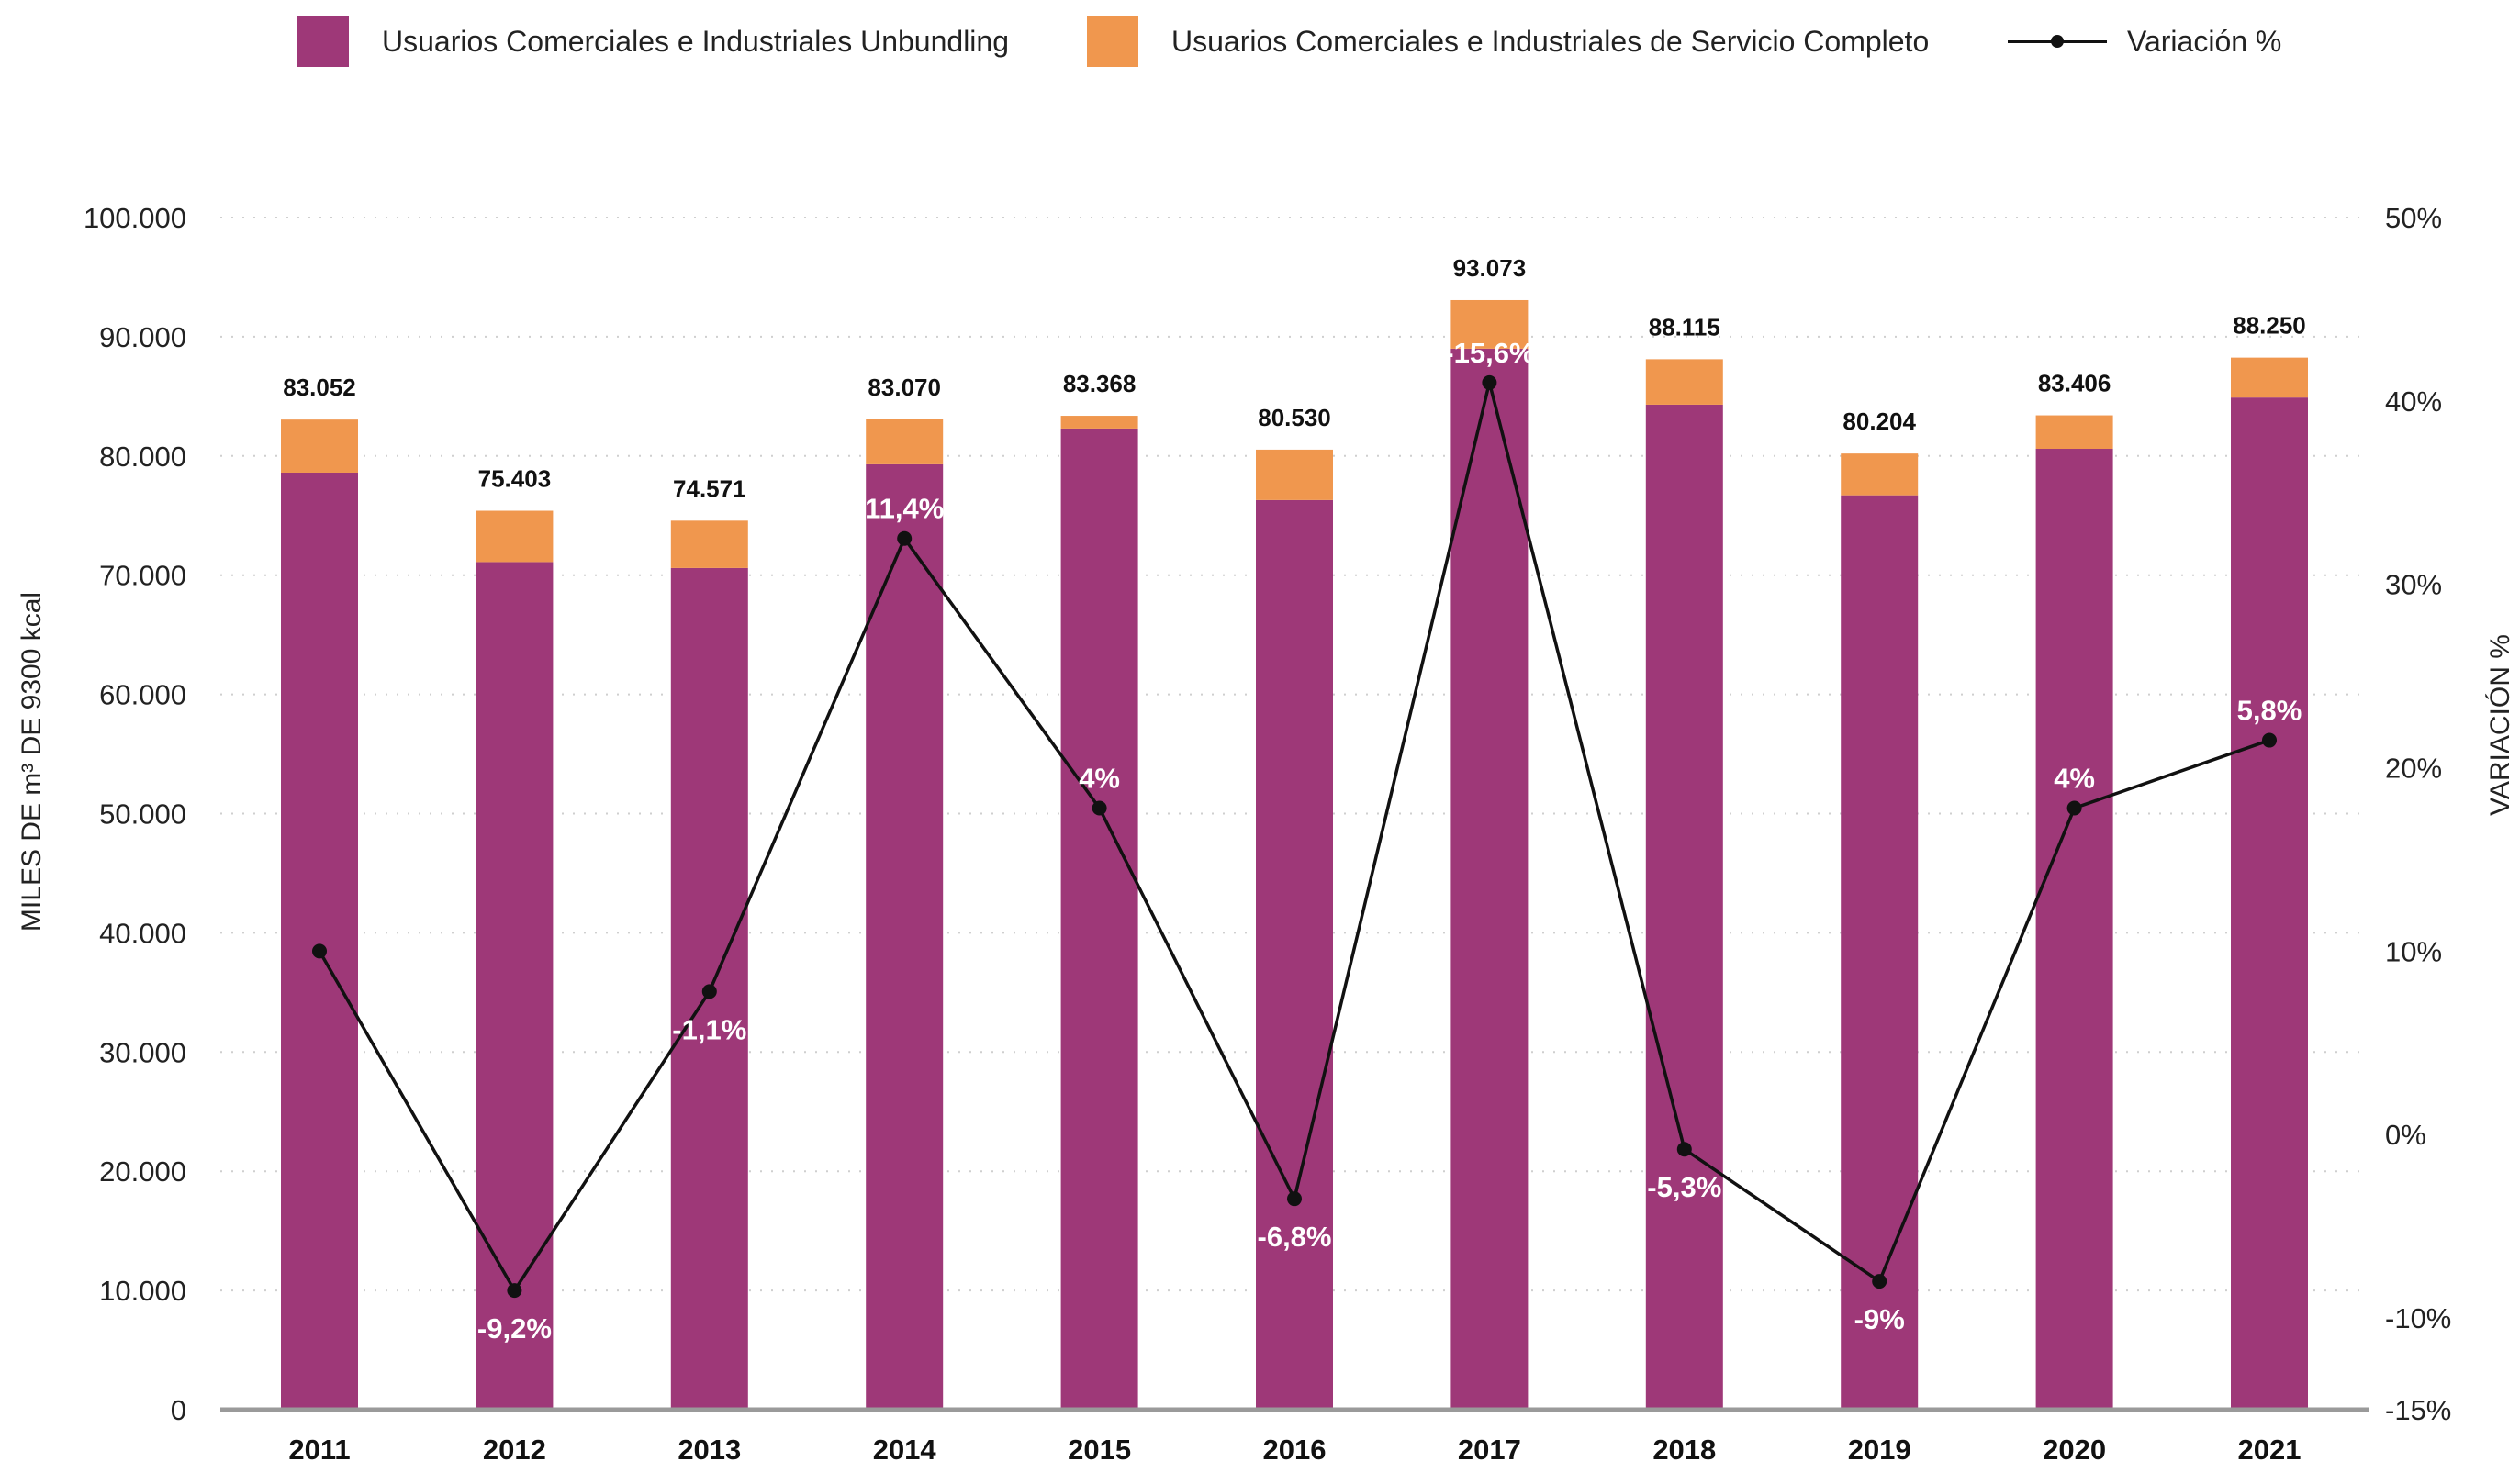  Describe the element at coordinates (2413, 951) in the screenshot. I see `y2-tick-label: 10%` at that location.